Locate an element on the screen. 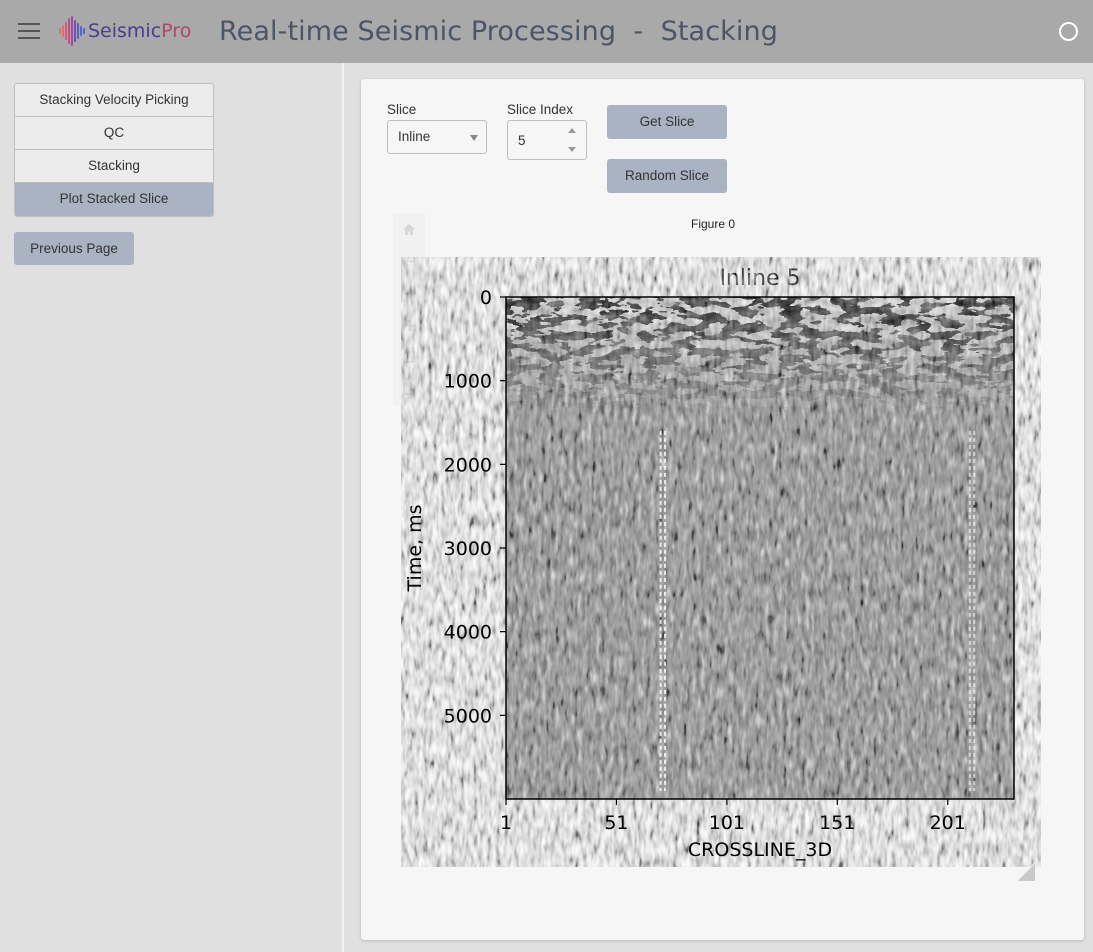 This screenshot has width=1093, height=952. app-logo: SeismicPro is located at coordinates (124, 31).